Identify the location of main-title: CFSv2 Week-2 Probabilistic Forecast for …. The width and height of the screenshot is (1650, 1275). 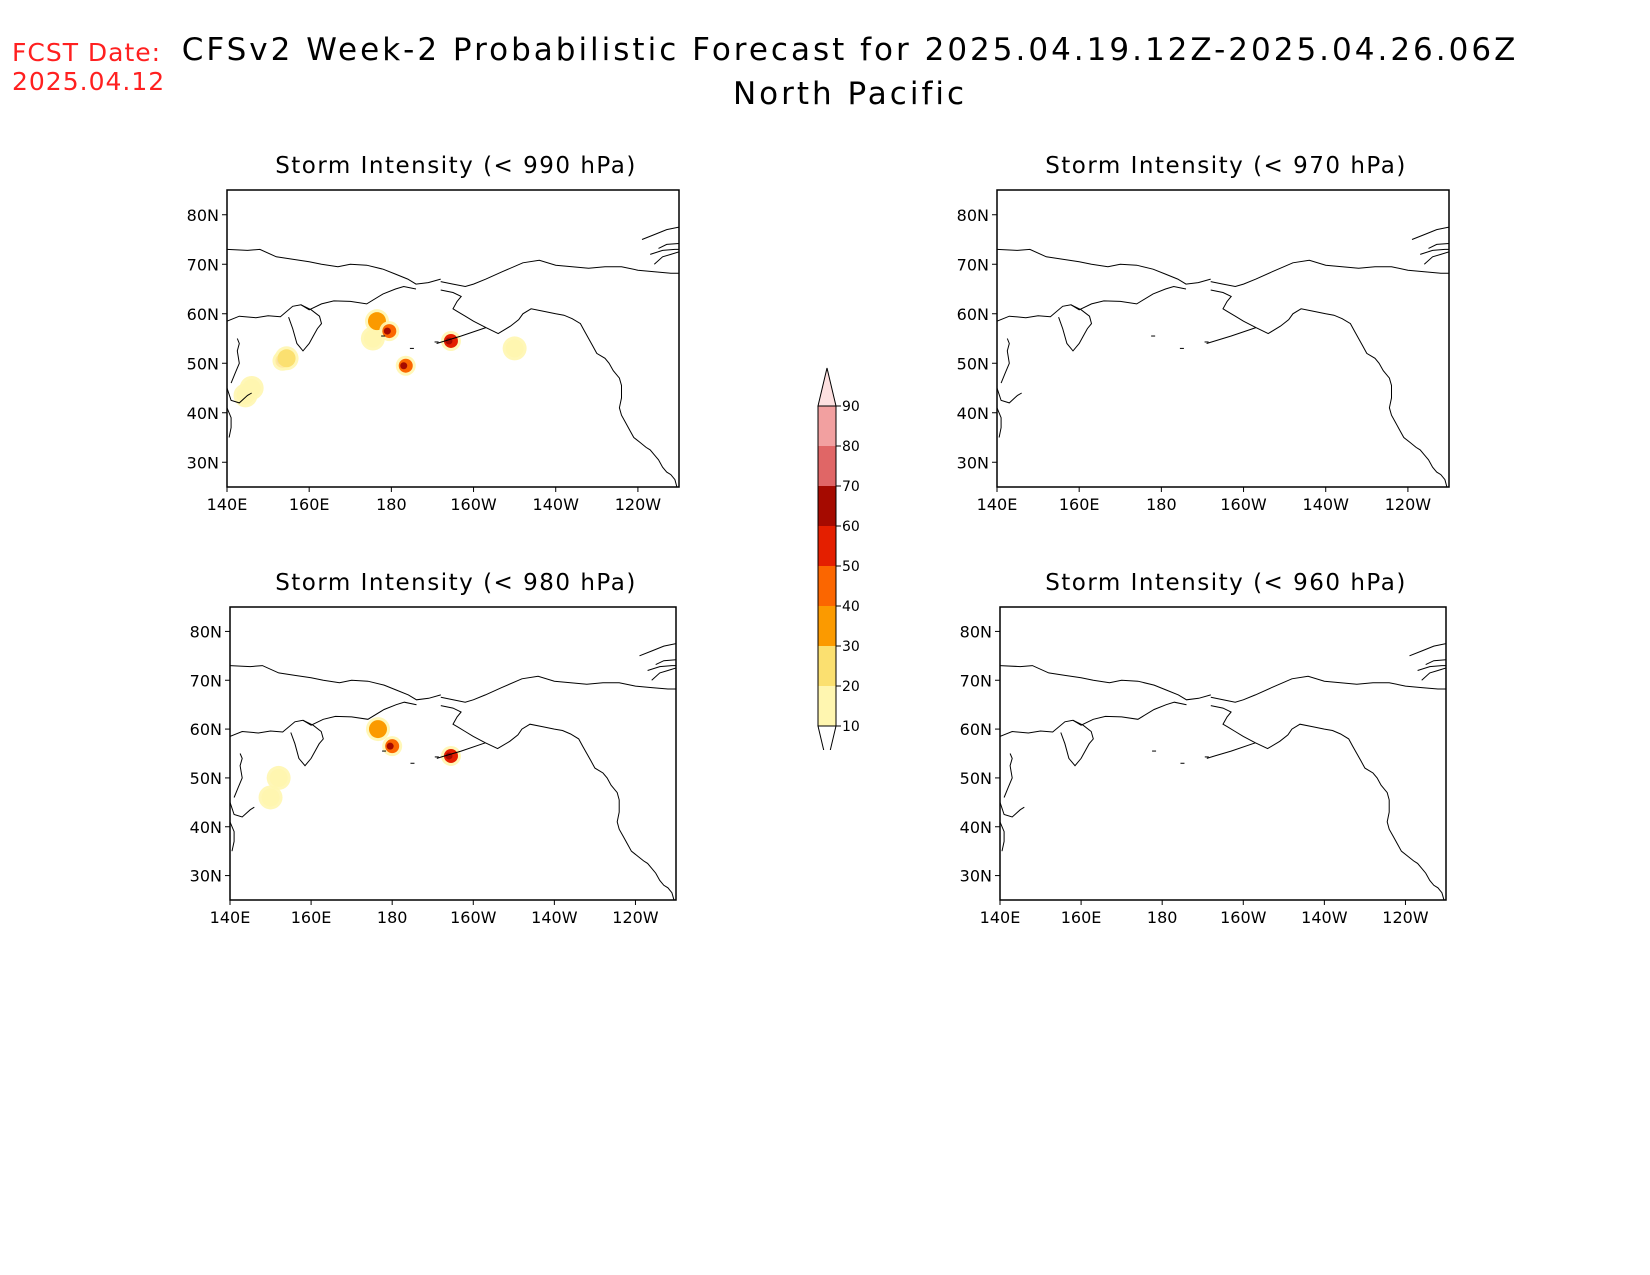
(850, 50).